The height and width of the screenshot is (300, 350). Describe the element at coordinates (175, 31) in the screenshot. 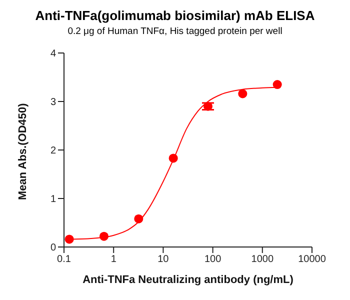

I see `chart-subtitle: 0.2 μg of Human TNFα, His tagged protein per well` at that location.